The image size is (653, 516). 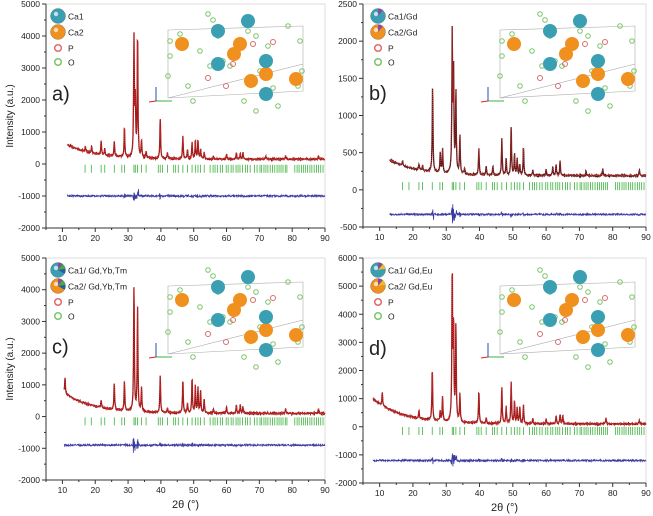 I want to click on legend-label: Ca2/Gd, so click(x=403, y=33).